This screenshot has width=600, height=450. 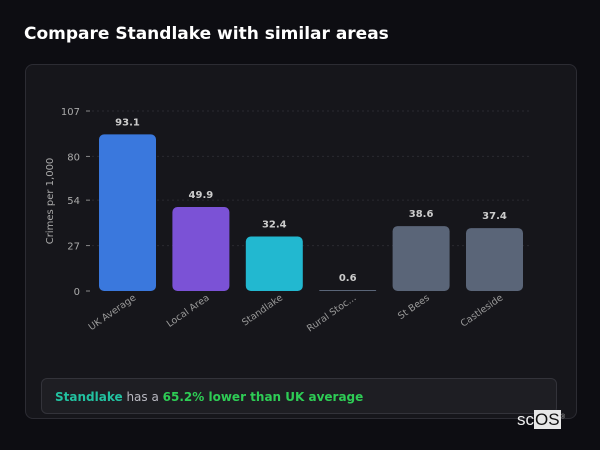 I want to click on scos-logo: scOS®, so click(x=541, y=420).